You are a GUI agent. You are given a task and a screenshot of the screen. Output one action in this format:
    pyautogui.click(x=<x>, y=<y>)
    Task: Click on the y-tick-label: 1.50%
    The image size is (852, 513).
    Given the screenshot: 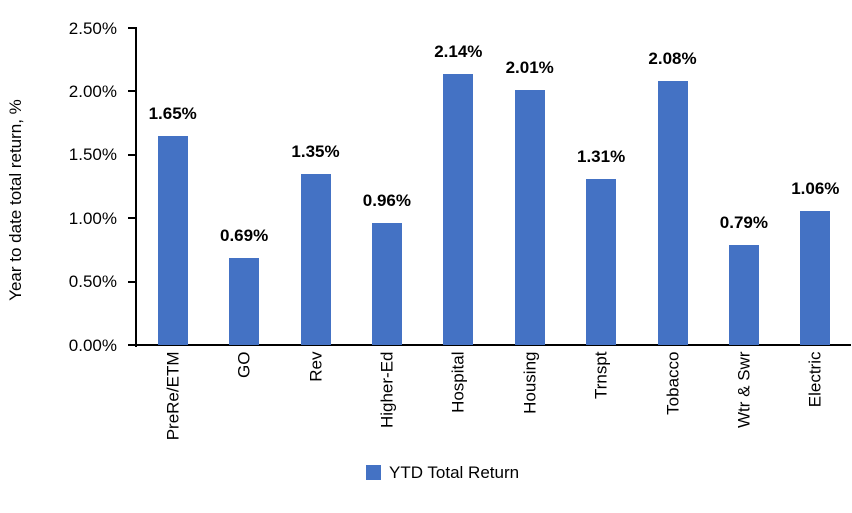 What is the action you would take?
    pyautogui.click(x=92, y=155)
    